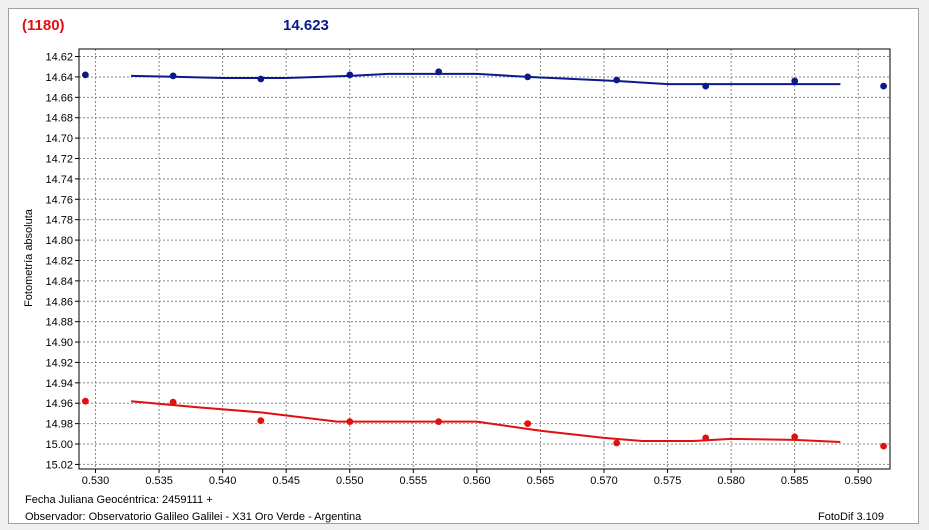 This screenshot has width=929, height=530. Describe the element at coordinates (59, 425) in the screenshot. I see `y-tick-label: 14.98` at that location.